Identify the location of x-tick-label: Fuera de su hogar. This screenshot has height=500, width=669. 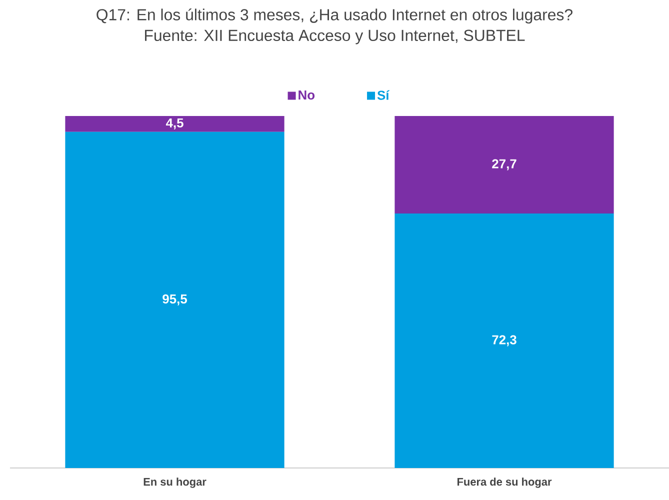
(504, 483).